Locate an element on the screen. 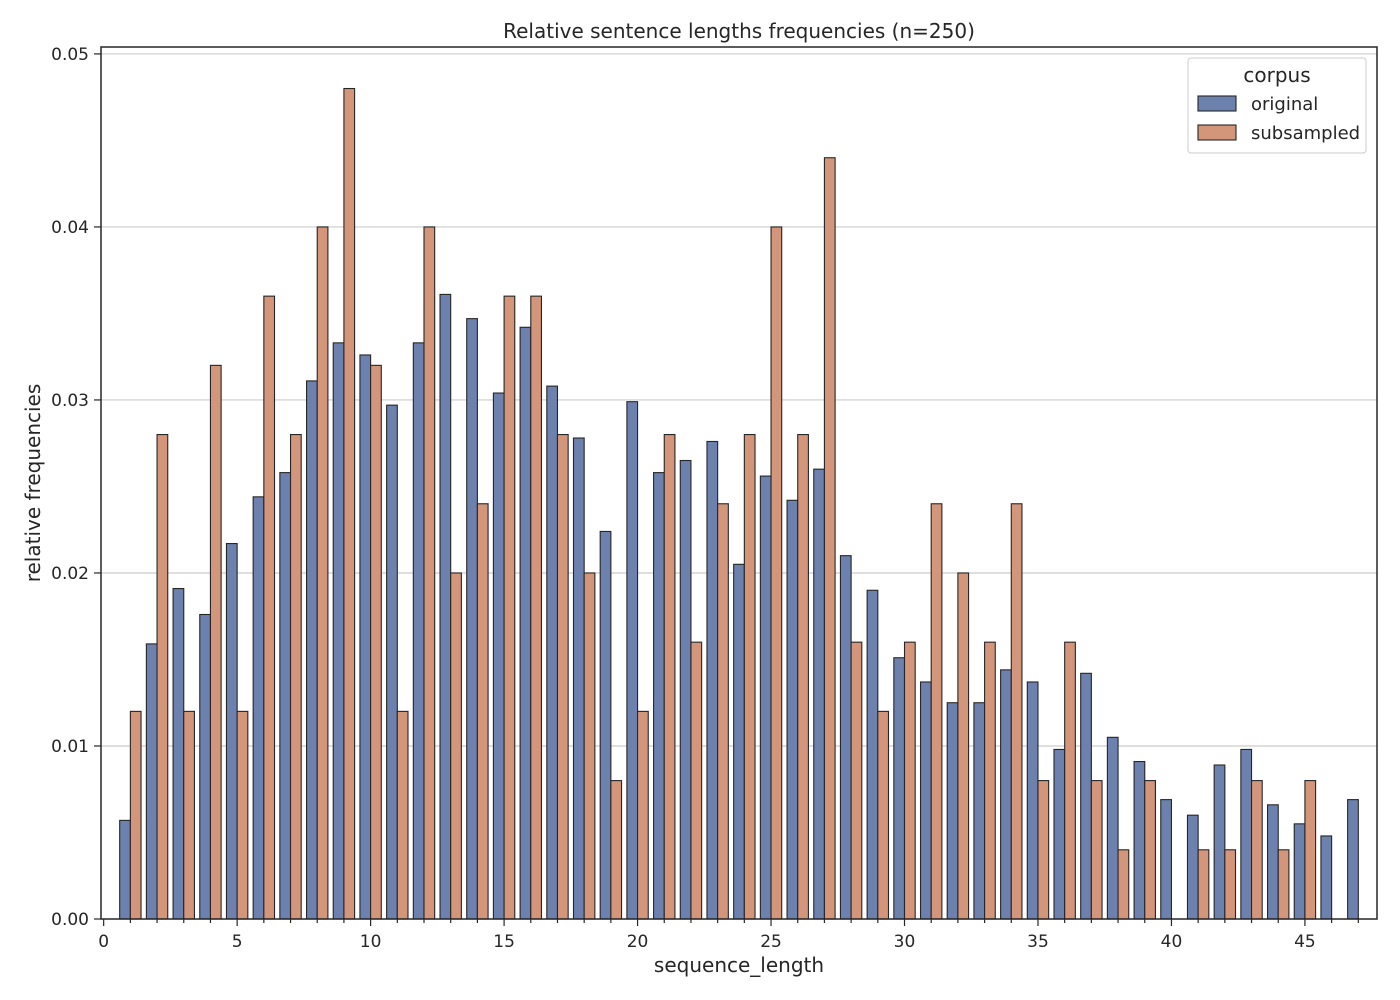 The height and width of the screenshot is (1000, 1400). x-tick-label: 0 is located at coordinates (103, 942).